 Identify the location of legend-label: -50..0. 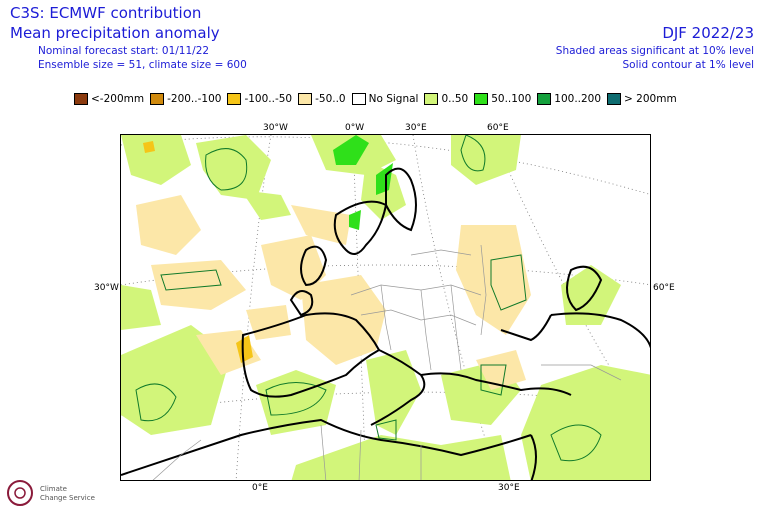
(330, 99).